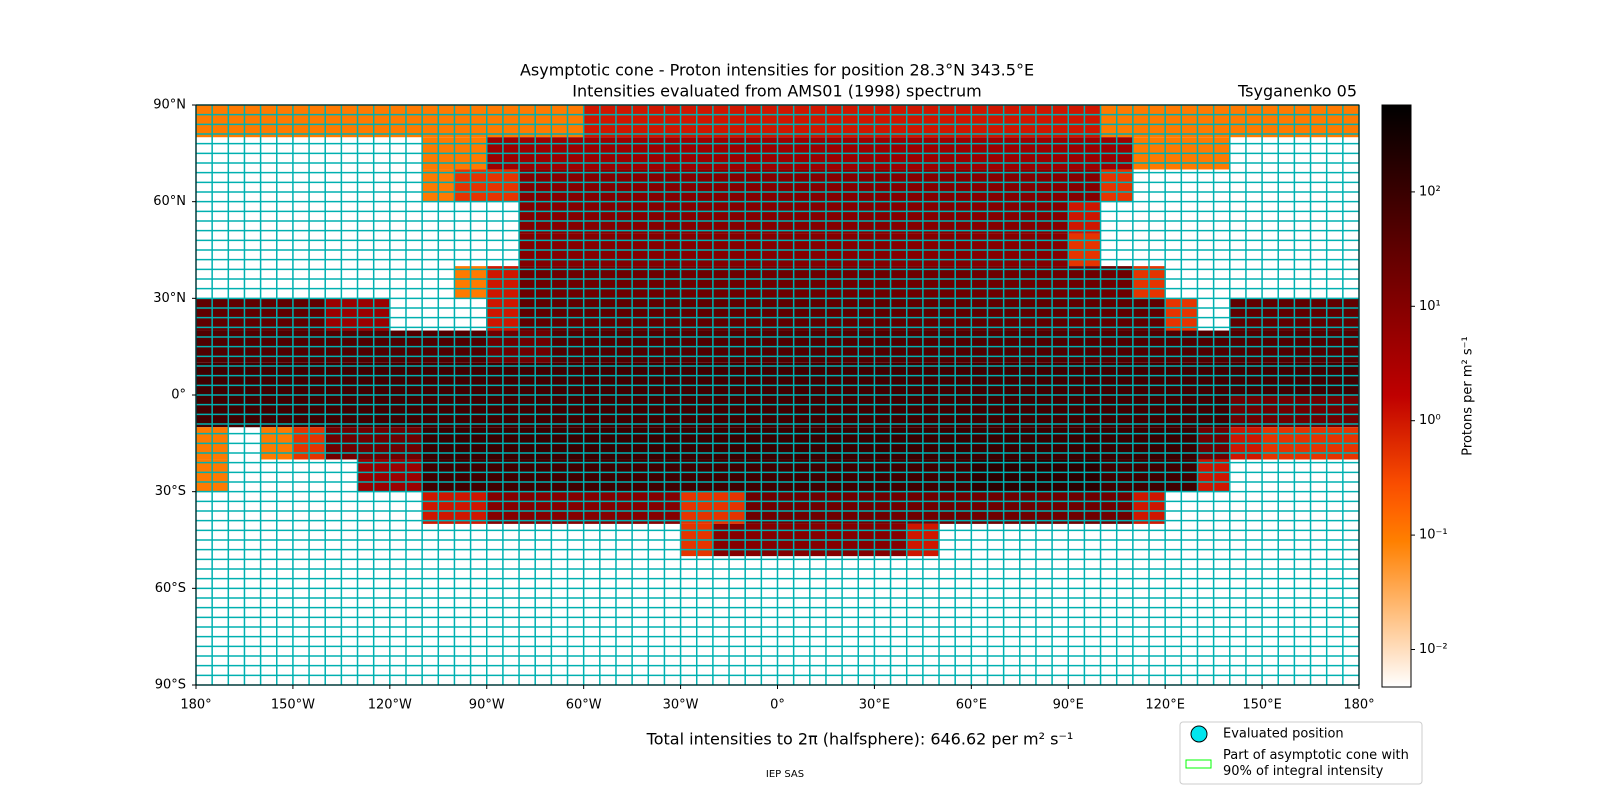  Describe the element at coordinates (971, 705) in the screenshot. I see `x-tick-label: 60°E` at that location.